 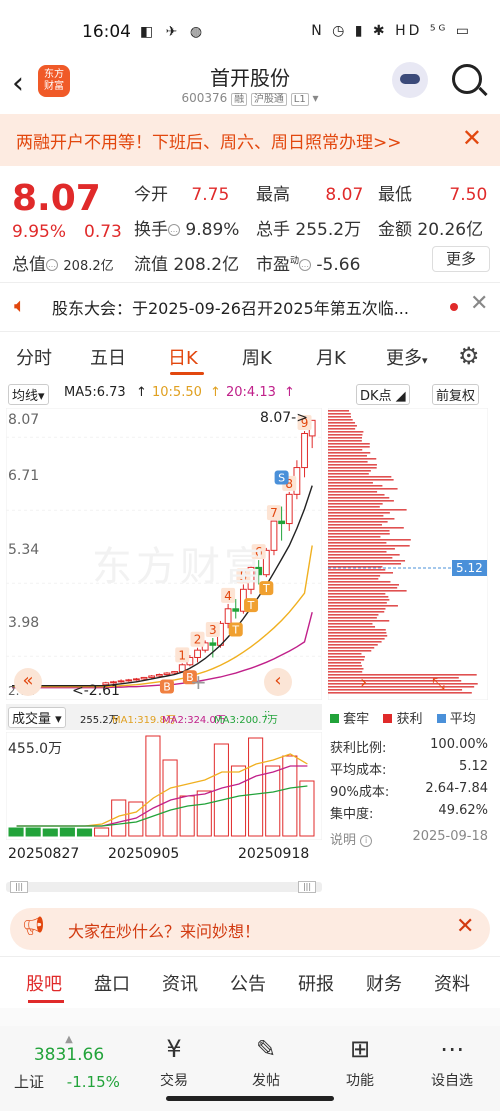 What do you see at coordinates (28, 682) in the screenshot?
I see `scroll-left-icon: «` at bounding box center [28, 682].